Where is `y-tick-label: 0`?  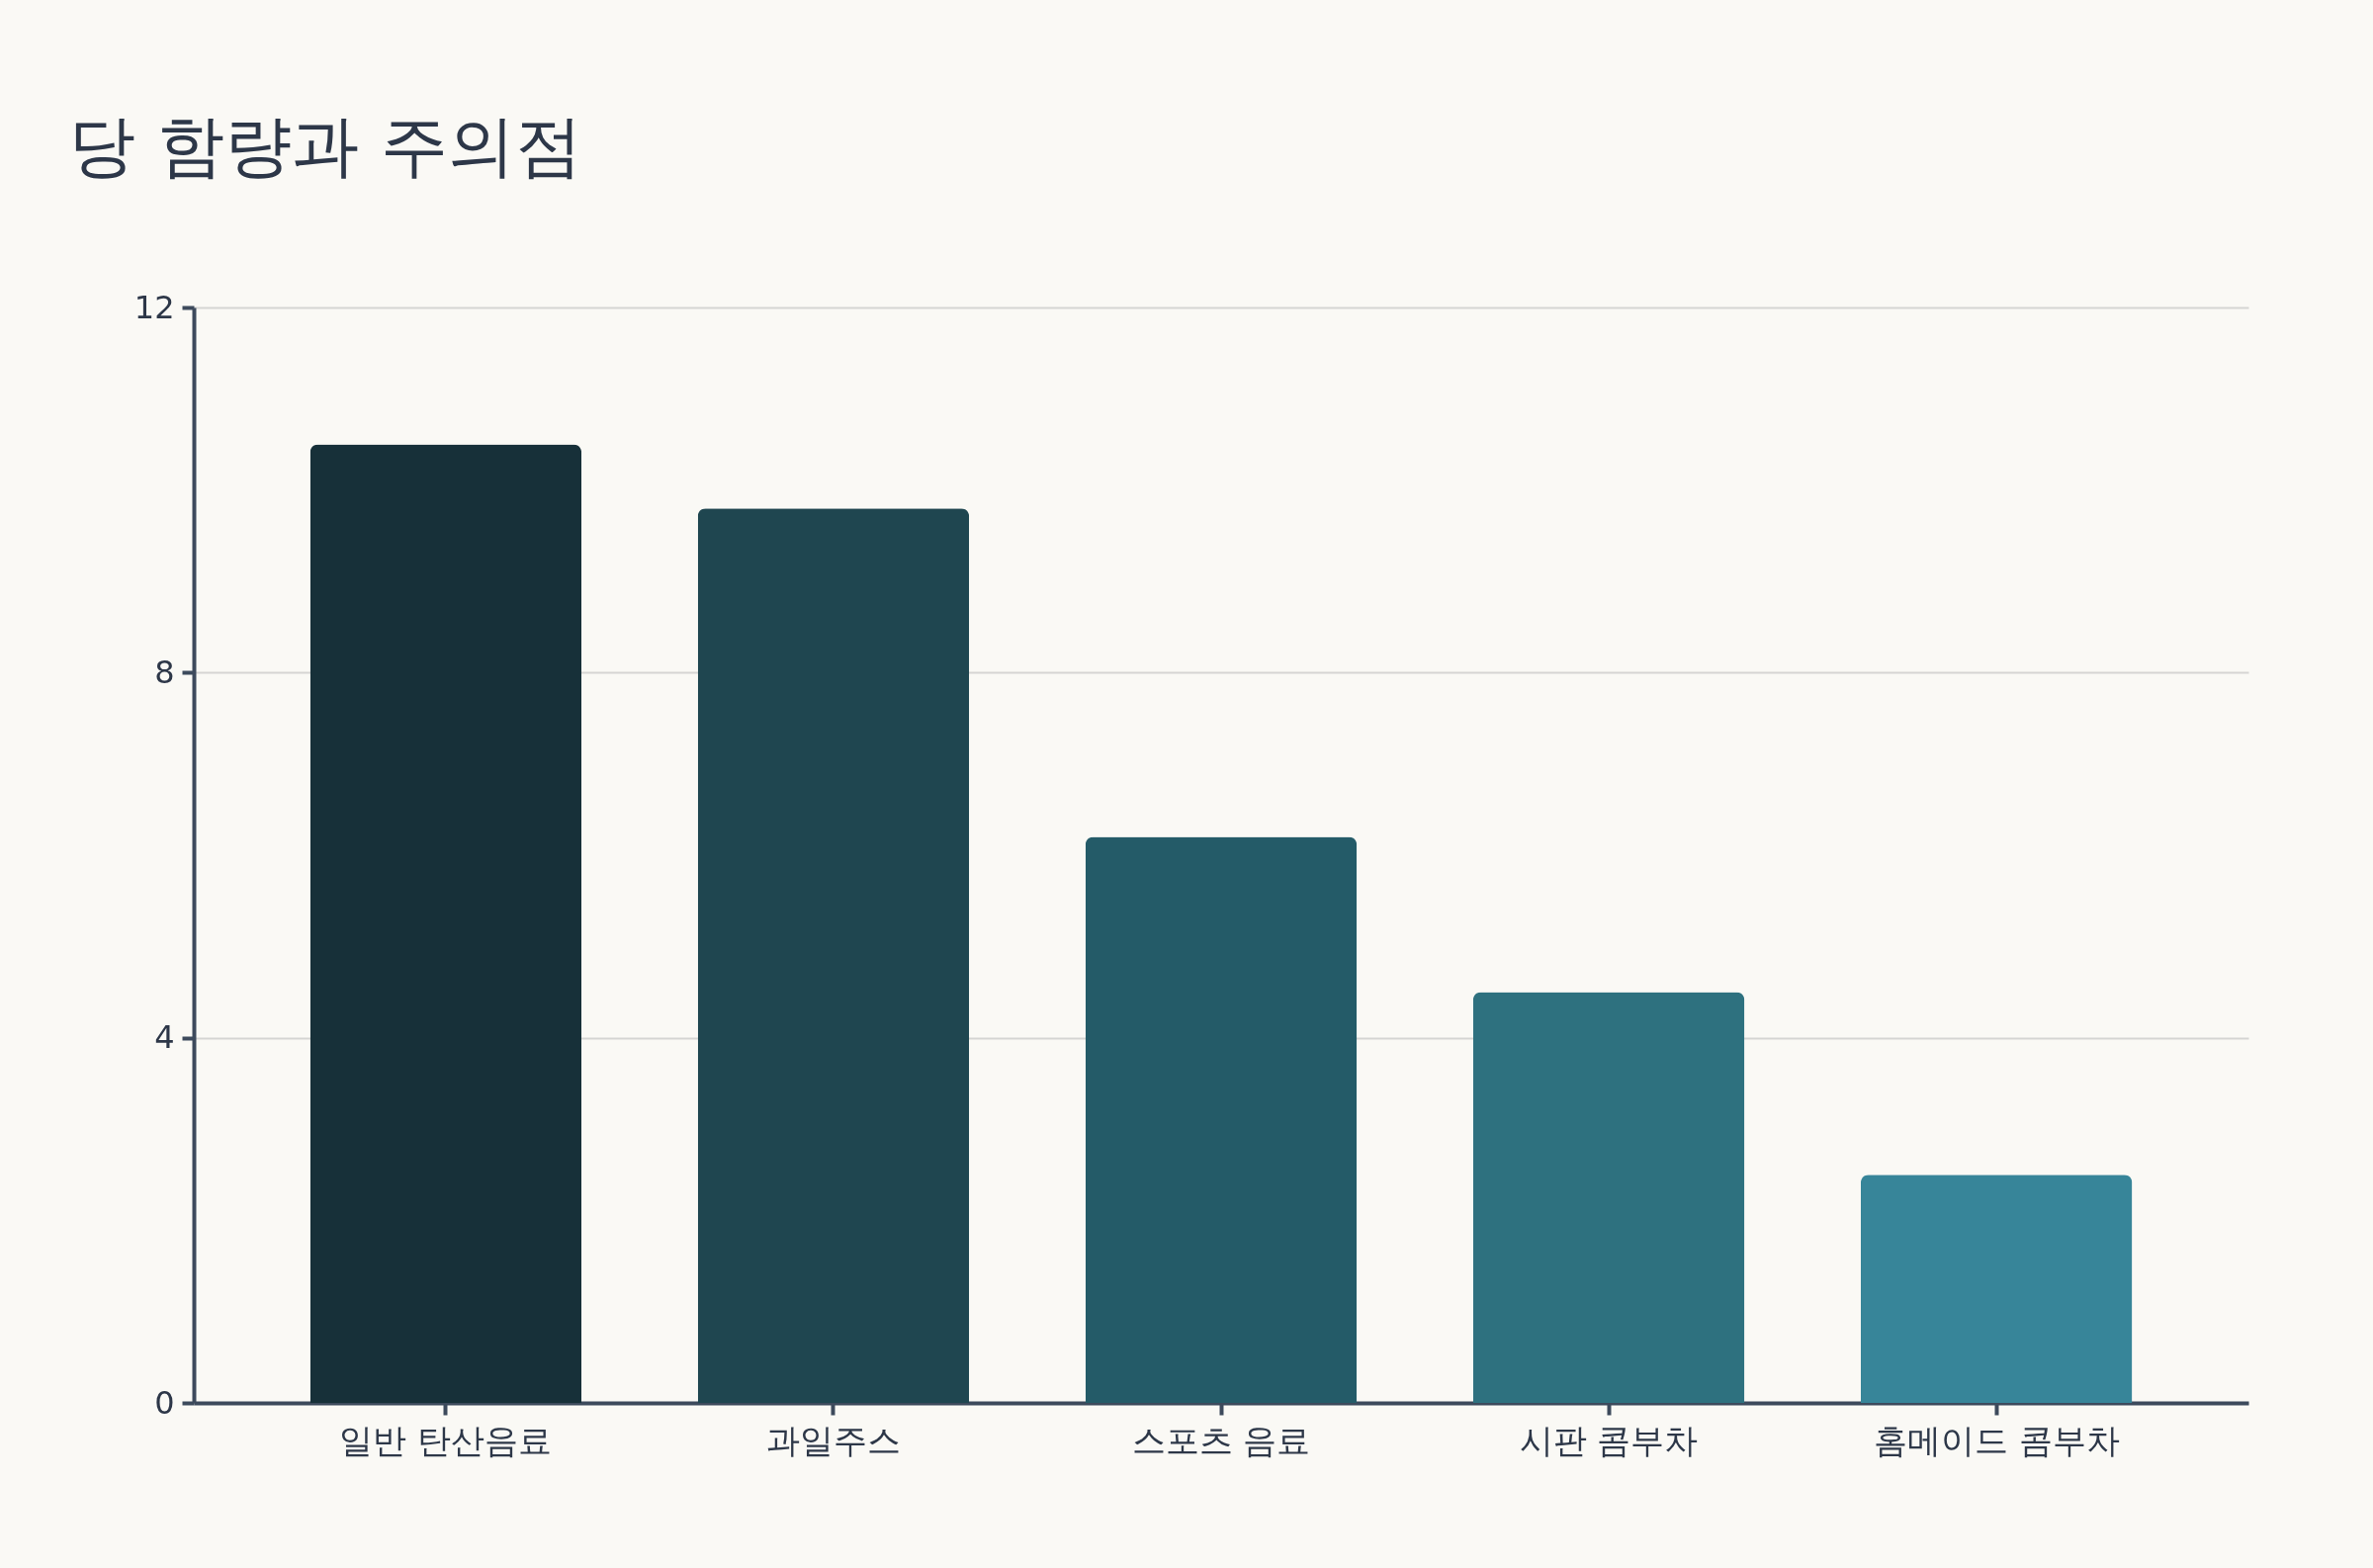 y-tick-label: 0 is located at coordinates (164, 1402).